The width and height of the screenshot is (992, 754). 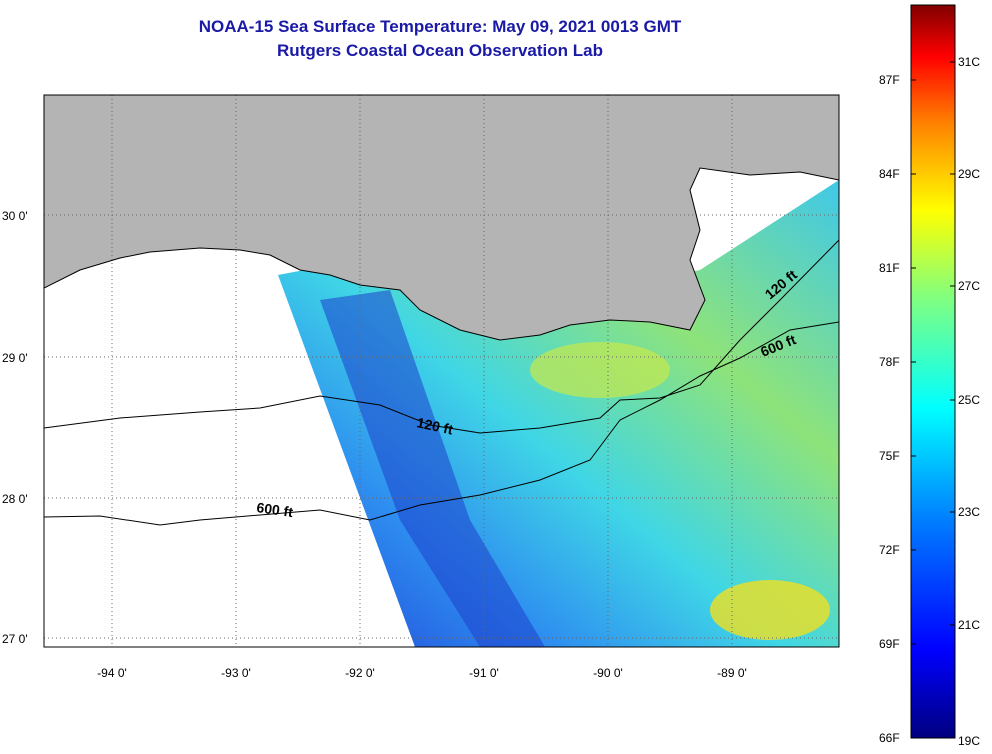 I want to click on colorbar-f-label: 87F, so click(x=889, y=80).